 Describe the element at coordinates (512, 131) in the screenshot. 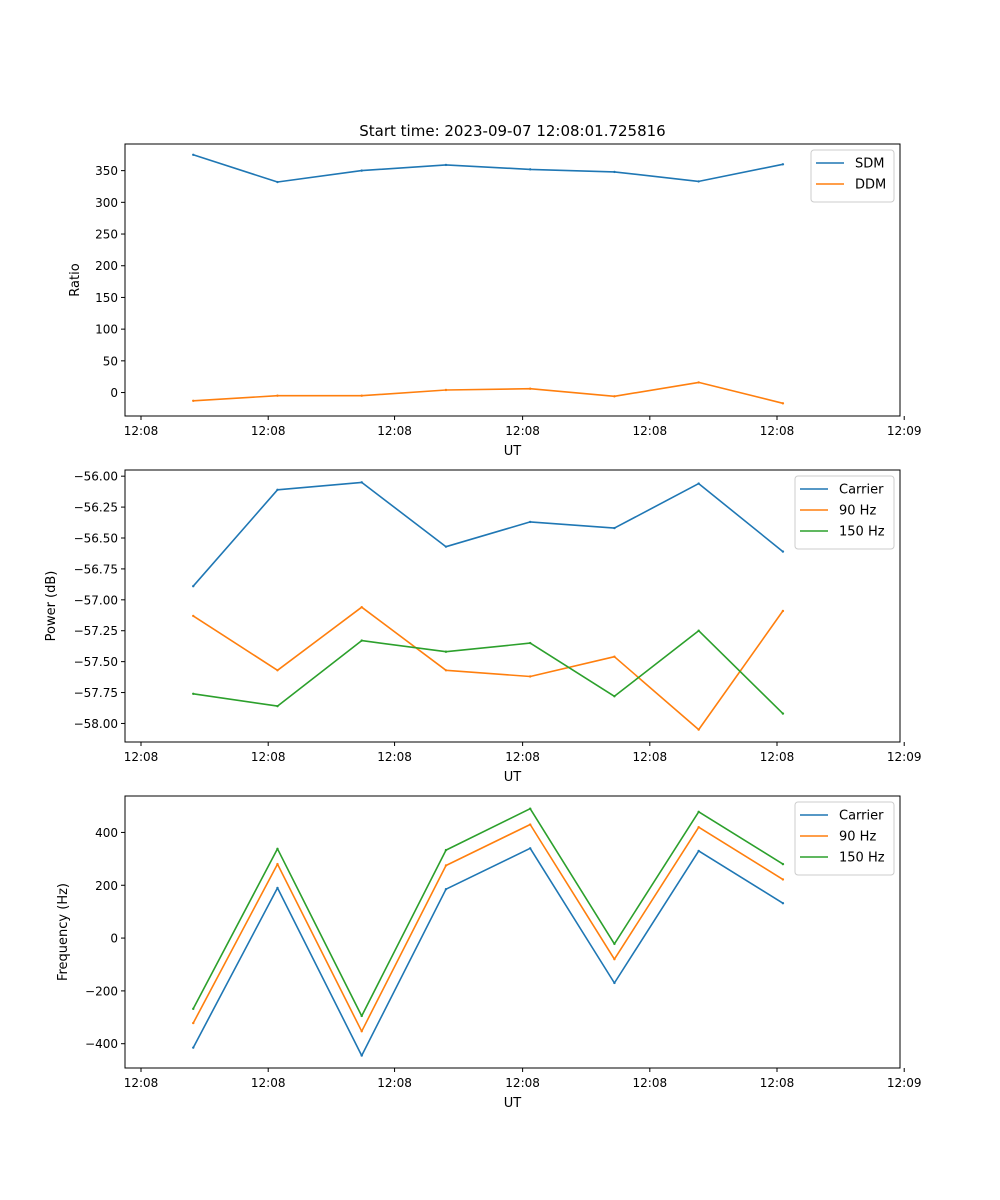

I see `figure-title: Start time: 2023-09-07 12:08:01.725816` at that location.